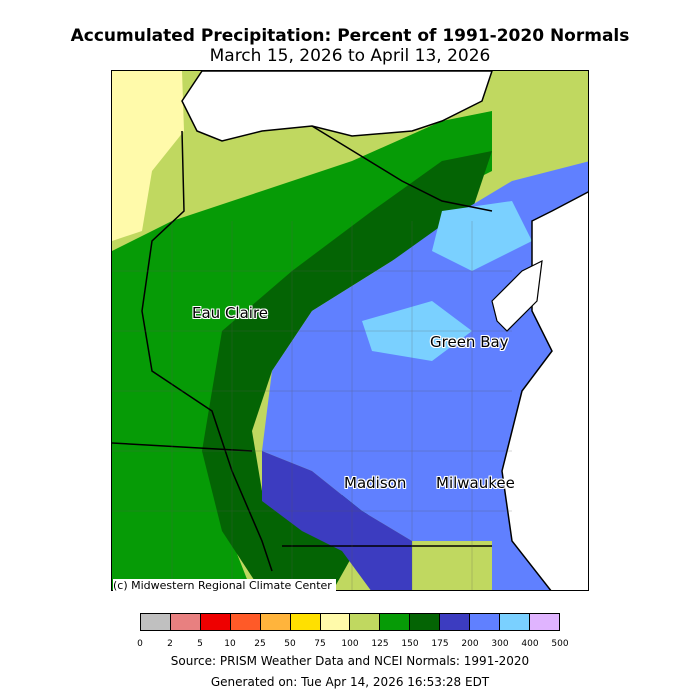 The width and height of the screenshot is (700, 700). What do you see at coordinates (140, 644) in the screenshot?
I see `legend-tick-label: 0` at bounding box center [140, 644].